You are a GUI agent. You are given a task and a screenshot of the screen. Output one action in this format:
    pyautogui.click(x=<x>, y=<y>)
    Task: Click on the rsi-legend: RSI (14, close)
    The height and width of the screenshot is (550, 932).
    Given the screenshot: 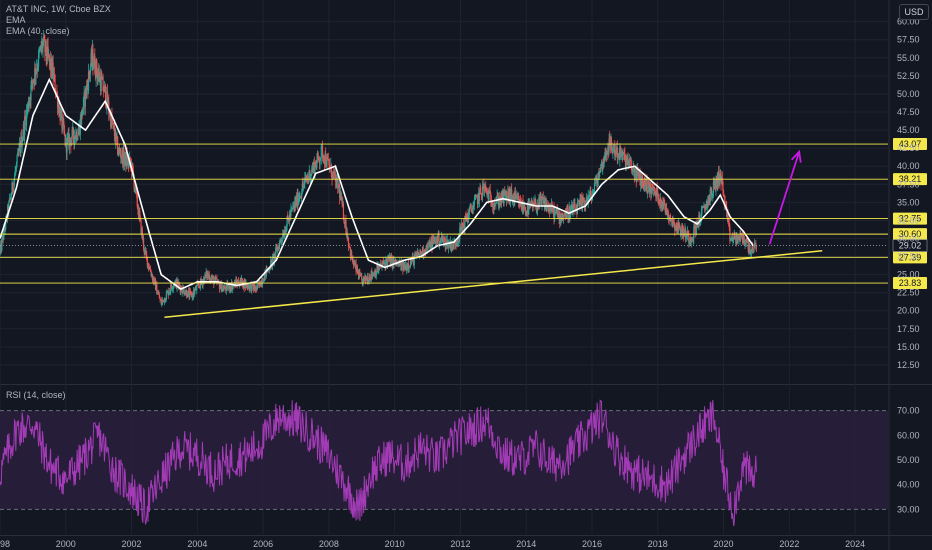 What is the action you would take?
    pyautogui.click(x=36, y=395)
    